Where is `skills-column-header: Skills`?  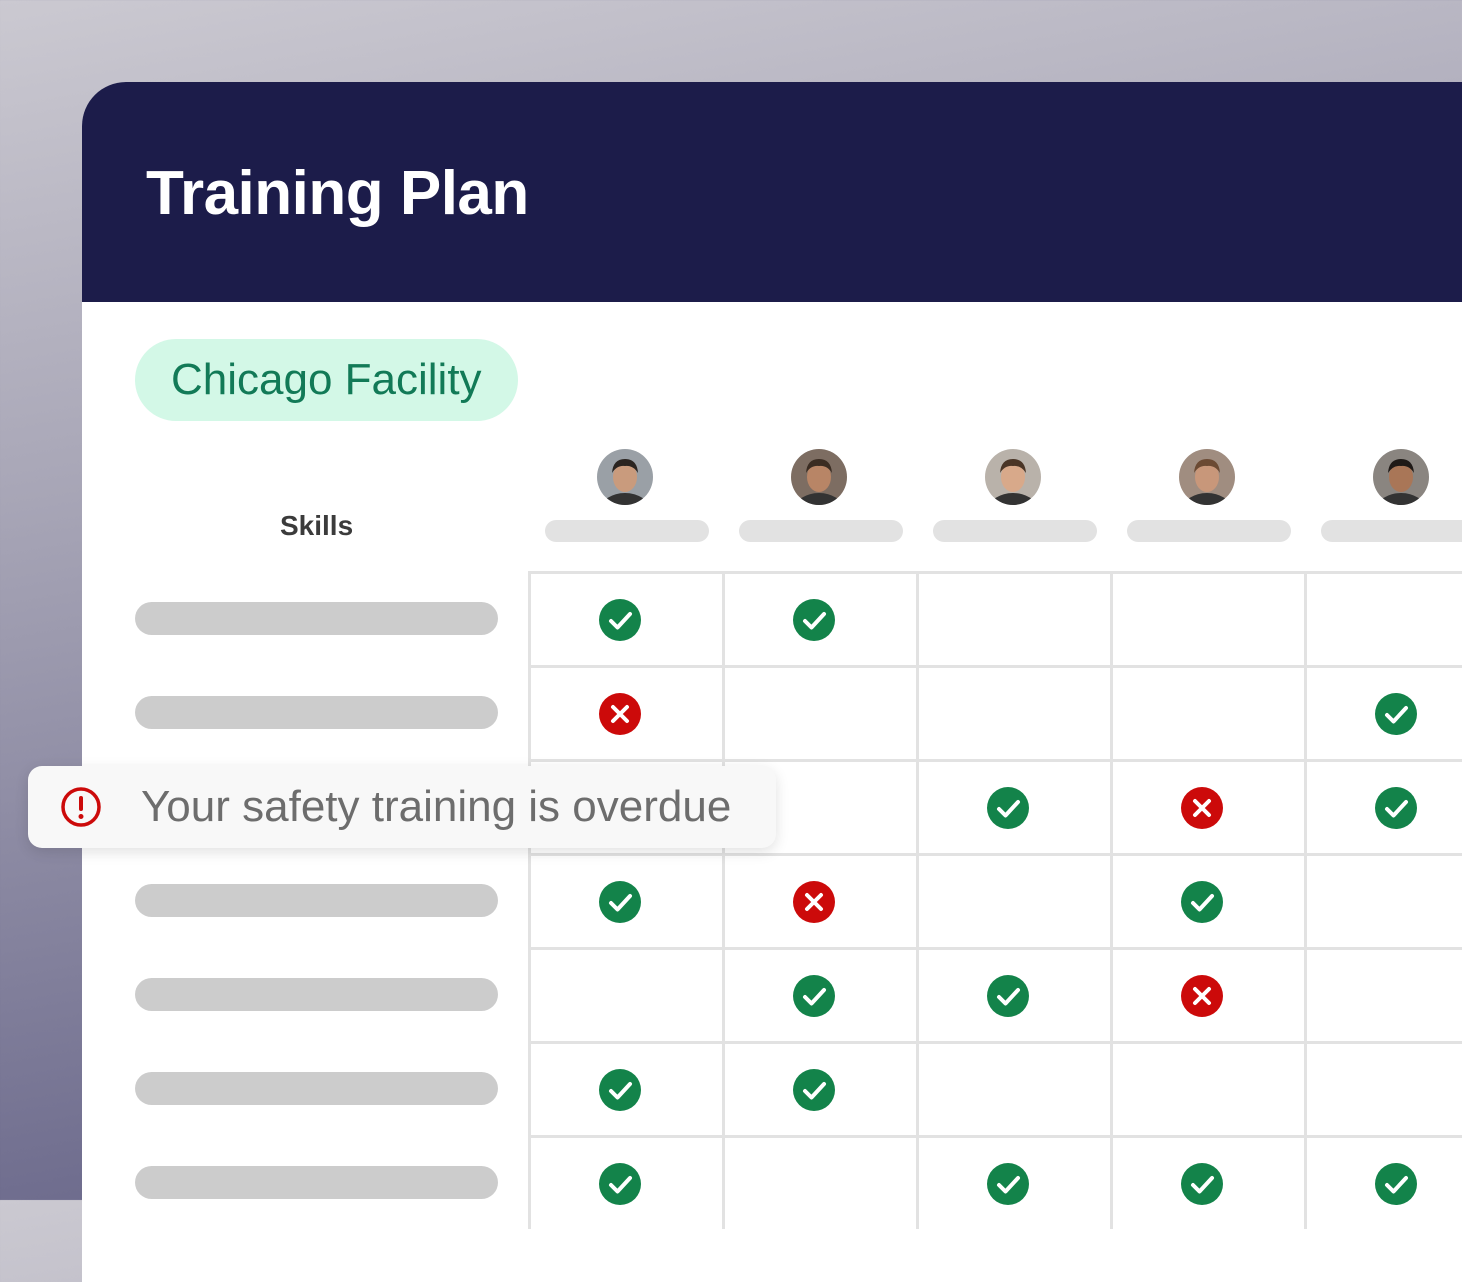
skills-column-header: Skills is located at coordinates (317, 525).